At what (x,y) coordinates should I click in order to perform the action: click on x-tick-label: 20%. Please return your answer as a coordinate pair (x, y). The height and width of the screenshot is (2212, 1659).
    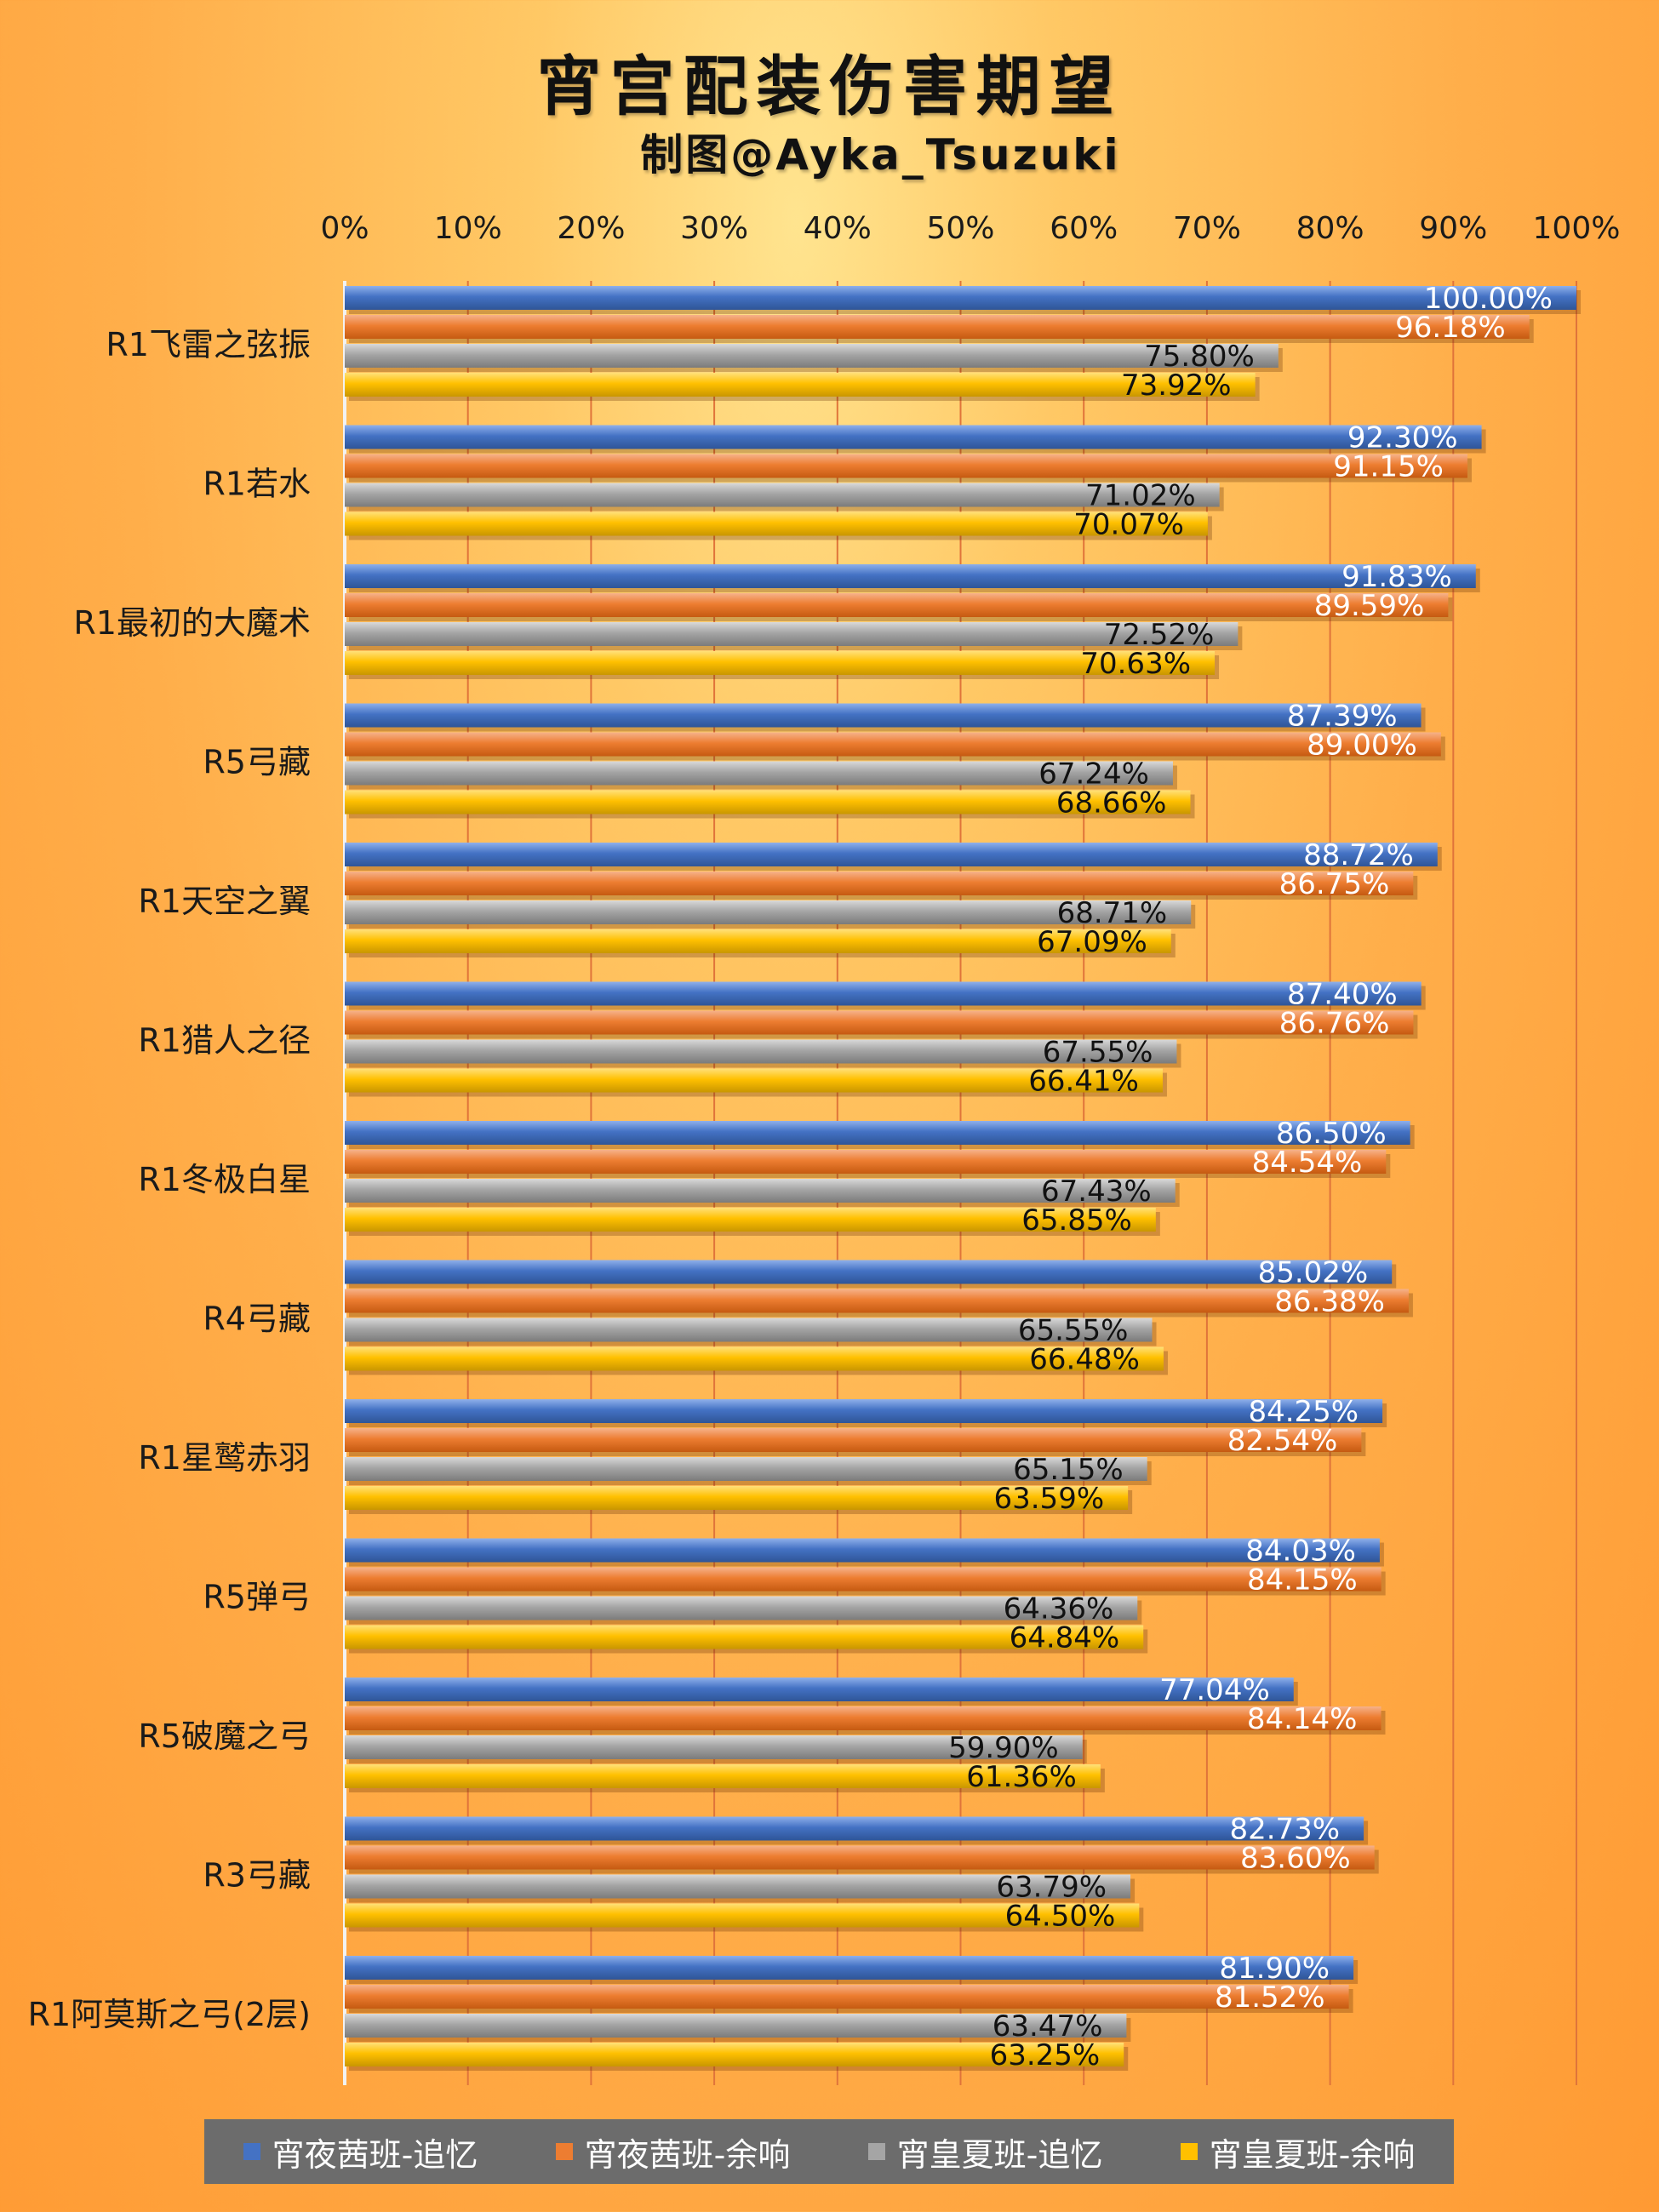
    Looking at the image, I should click on (591, 228).